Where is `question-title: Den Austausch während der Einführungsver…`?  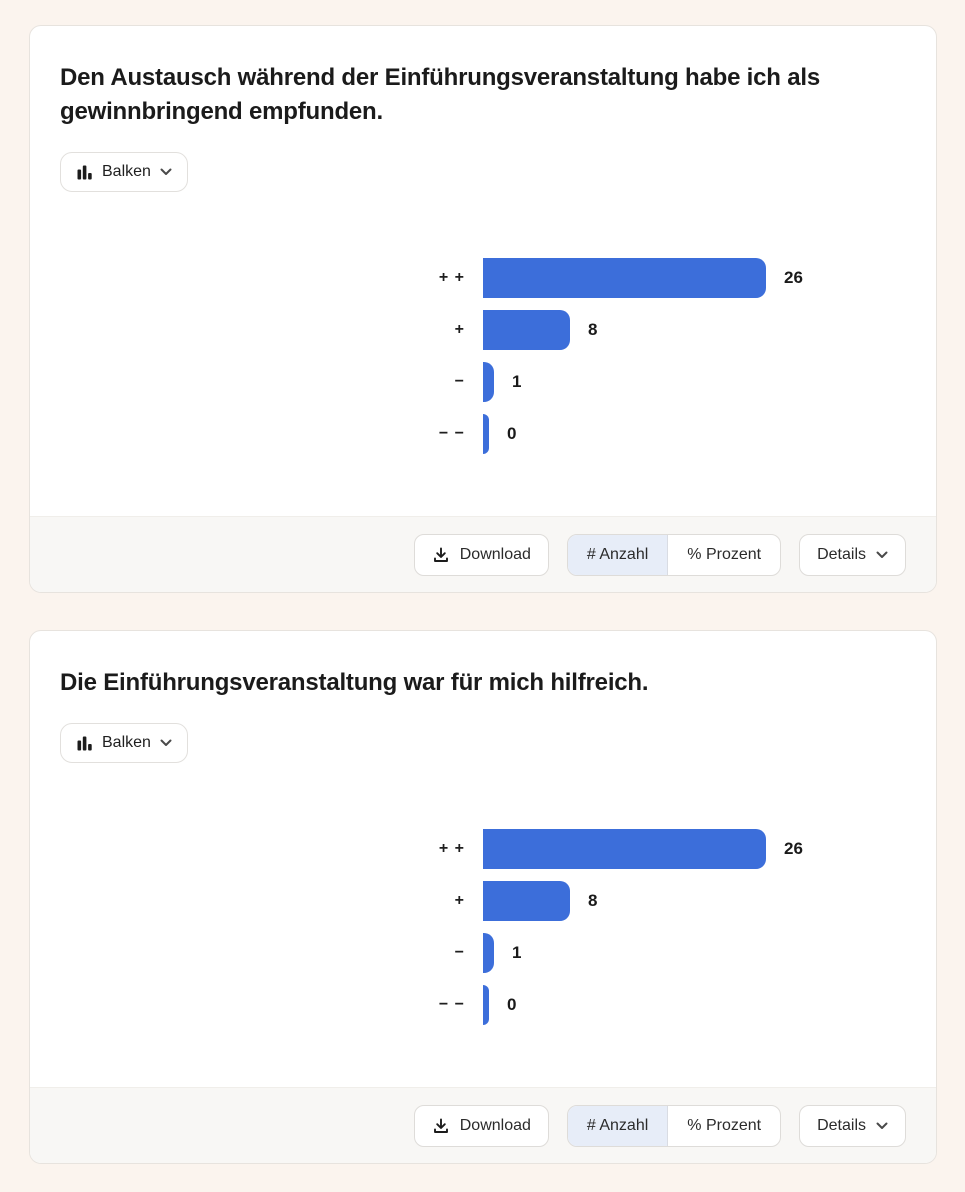 question-title: Den Austausch während der Einführungsver… is located at coordinates (440, 94).